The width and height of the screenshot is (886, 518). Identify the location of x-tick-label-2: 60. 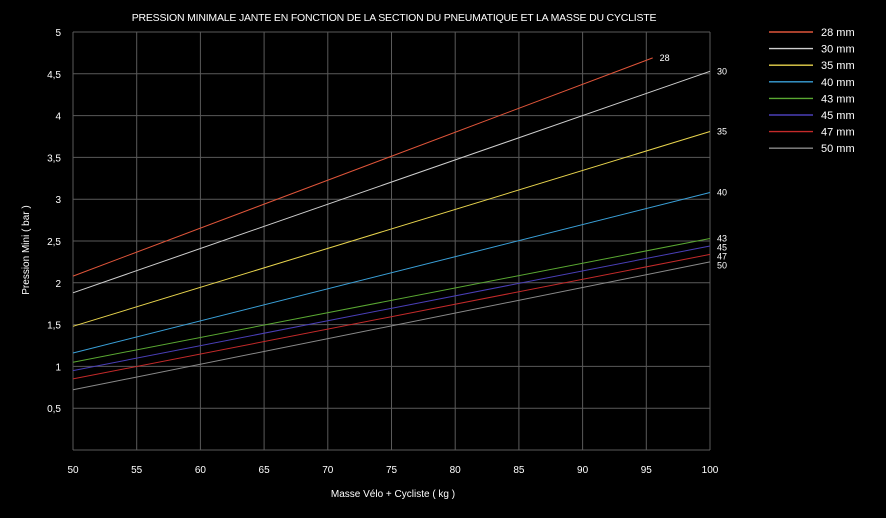
(201, 470).